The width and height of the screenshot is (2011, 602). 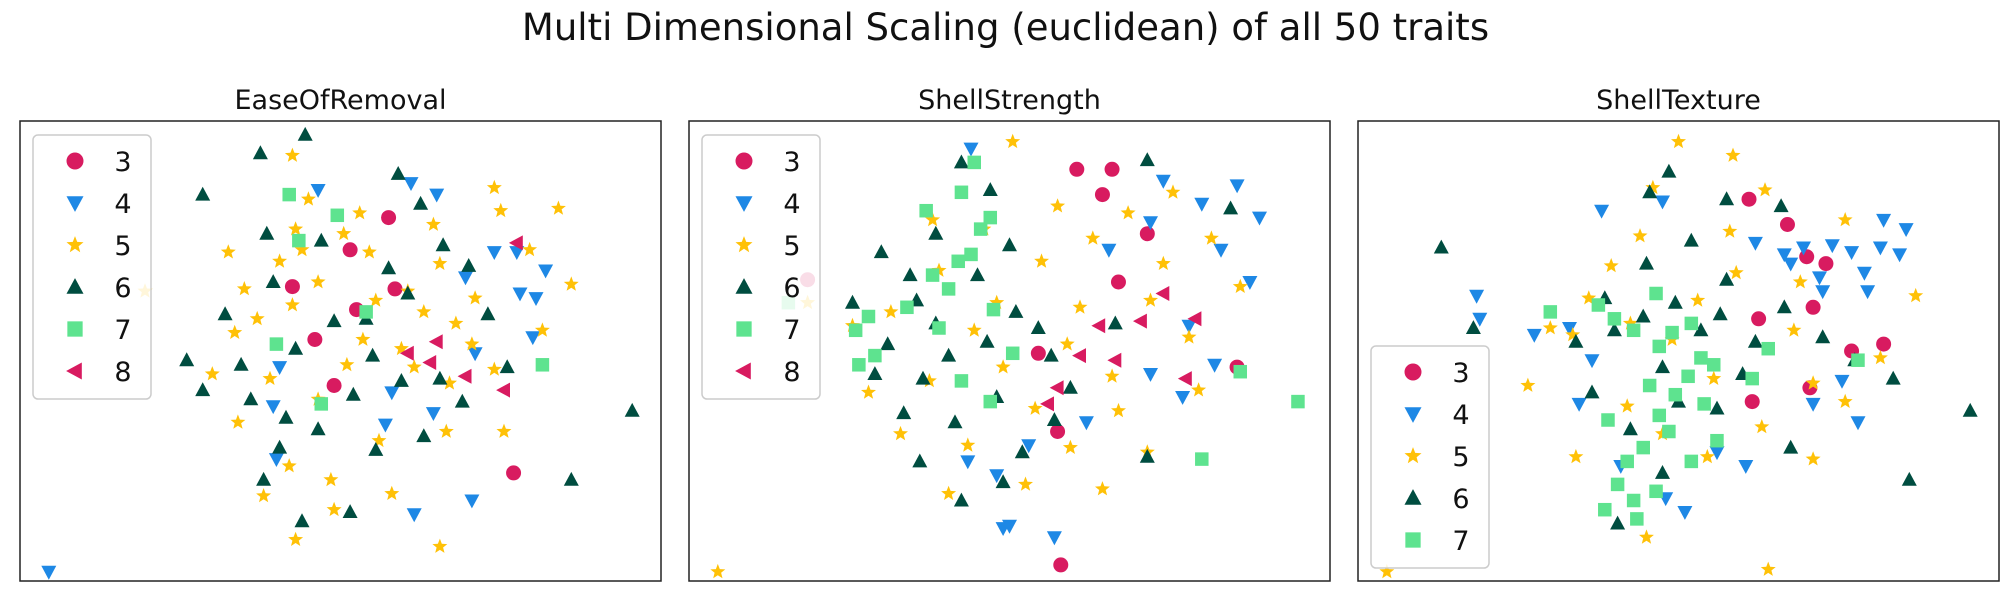 What do you see at coordinates (791, 288) in the screenshot?
I see `legend-label: 6` at bounding box center [791, 288].